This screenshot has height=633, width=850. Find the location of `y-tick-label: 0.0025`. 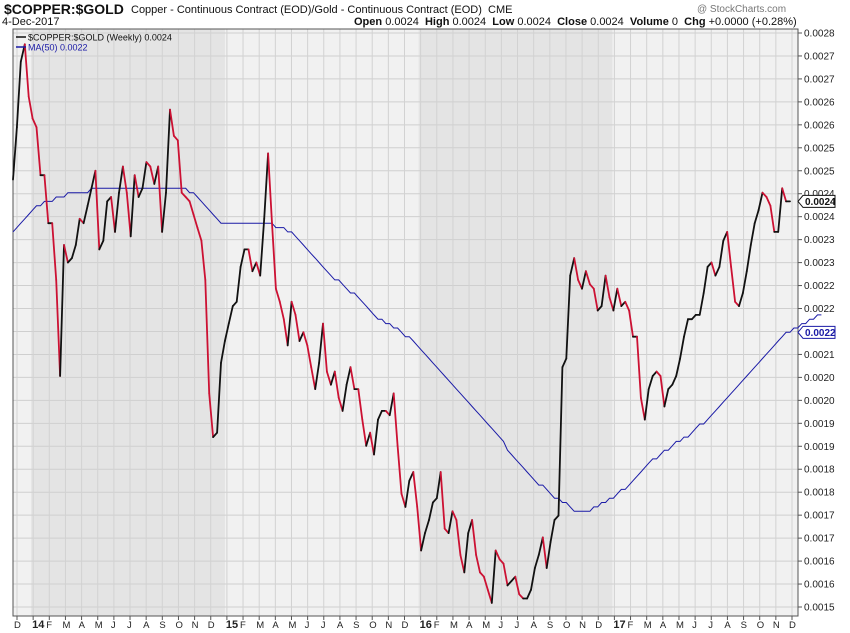

y-tick-label: 0.0025 is located at coordinates (819, 148).